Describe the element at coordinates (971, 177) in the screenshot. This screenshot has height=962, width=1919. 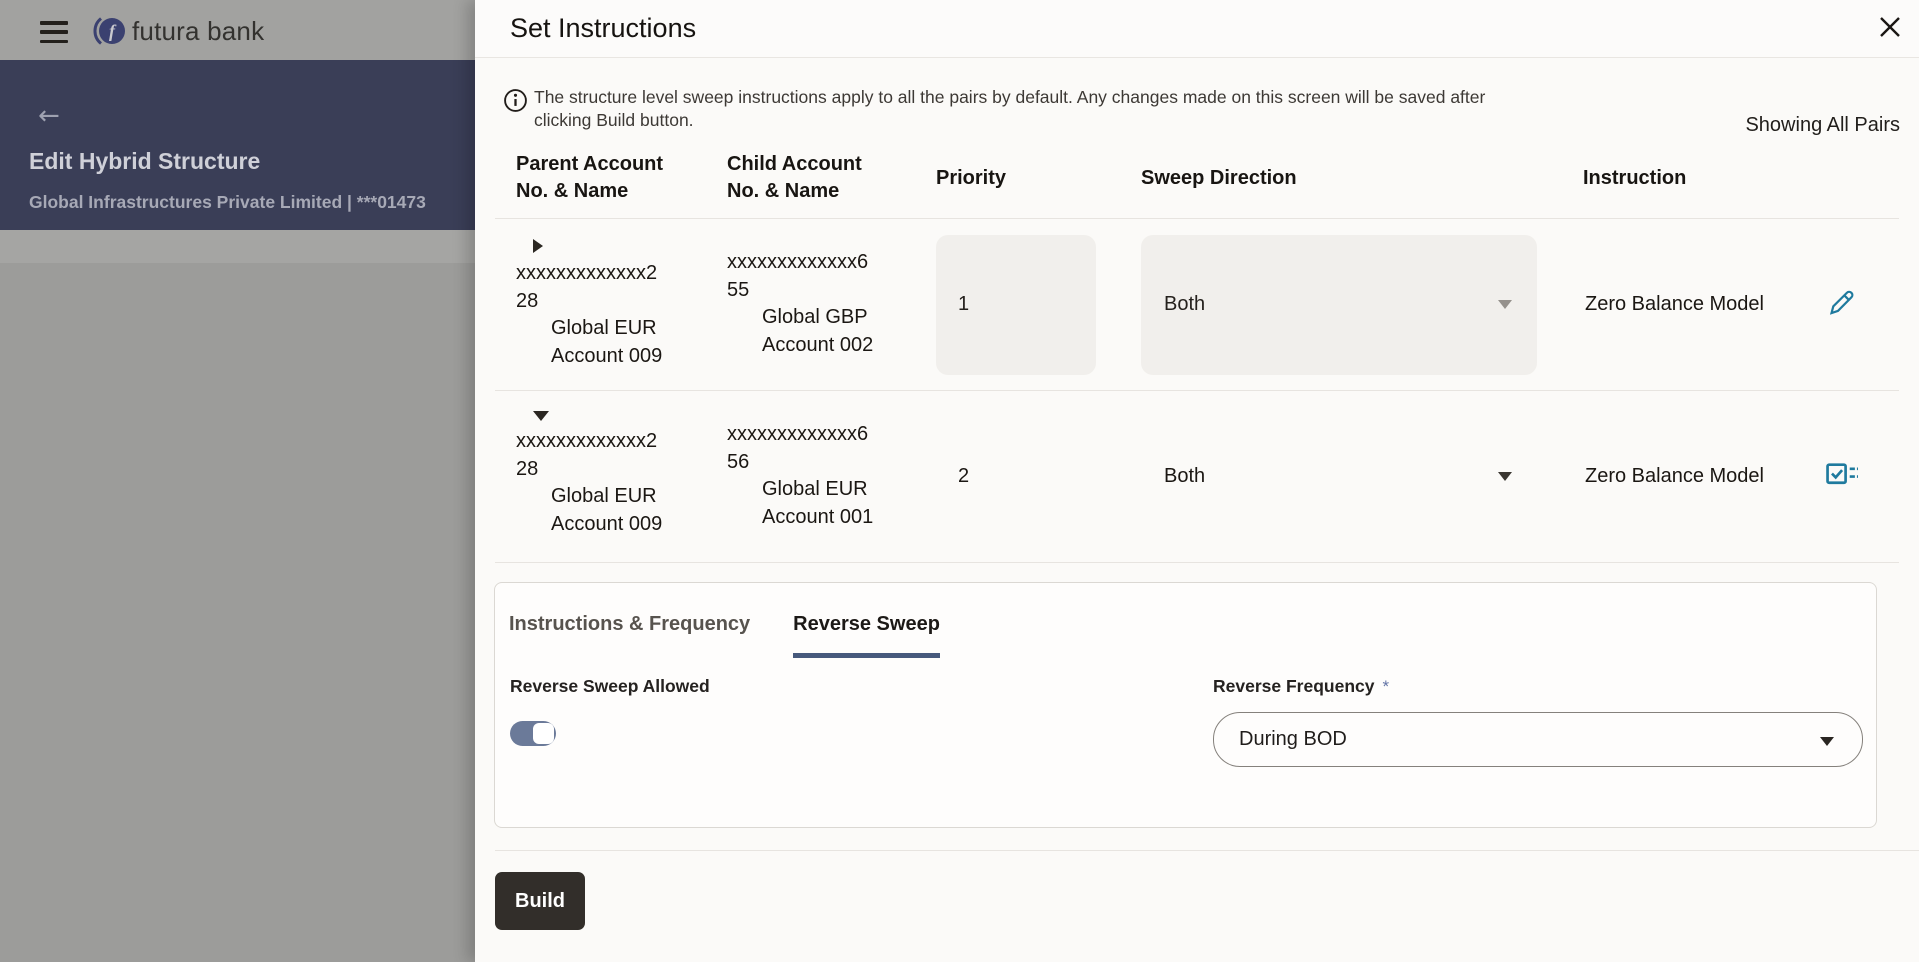
I see `col-header-priority: Priority` at that location.